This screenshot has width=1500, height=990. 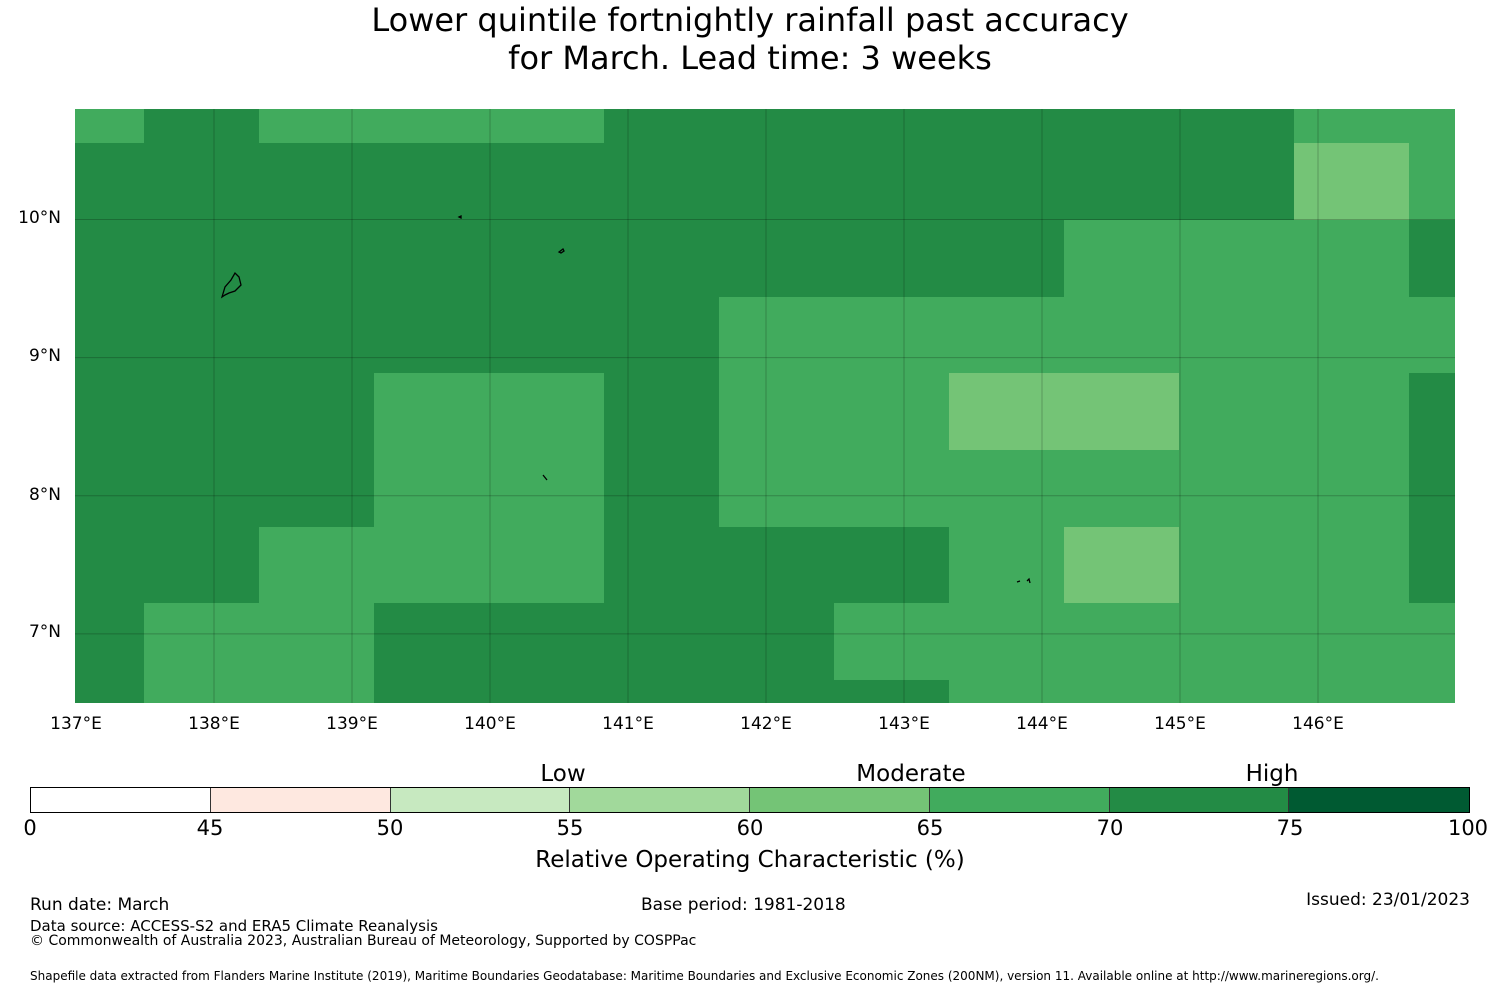 What do you see at coordinates (214, 724) in the screenshot?
I see `lon-label-138e: 138°E` at bounding box center [214, 724].